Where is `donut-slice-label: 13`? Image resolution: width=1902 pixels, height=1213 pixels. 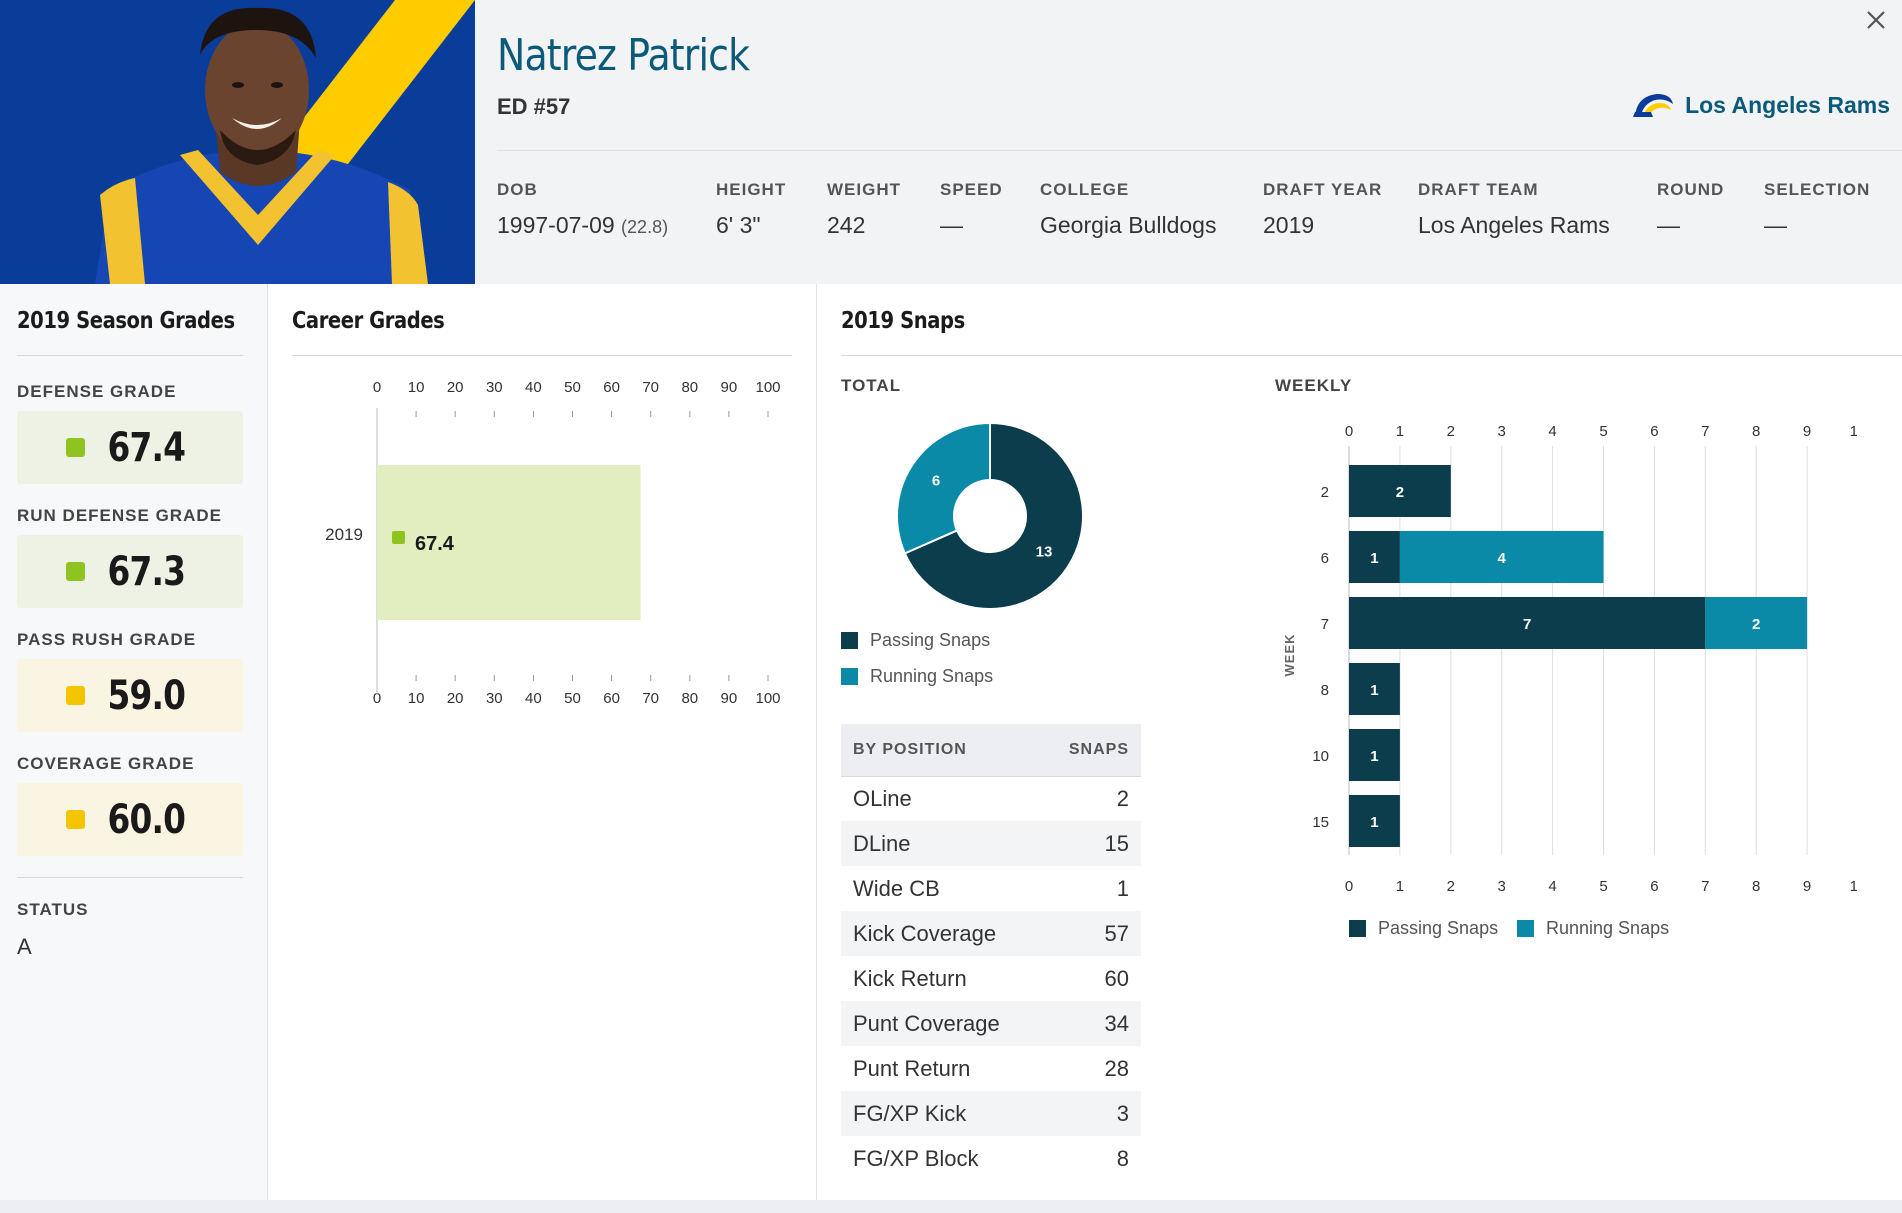
donut-slice-label: 13 is located at coordinates (1044, 551).